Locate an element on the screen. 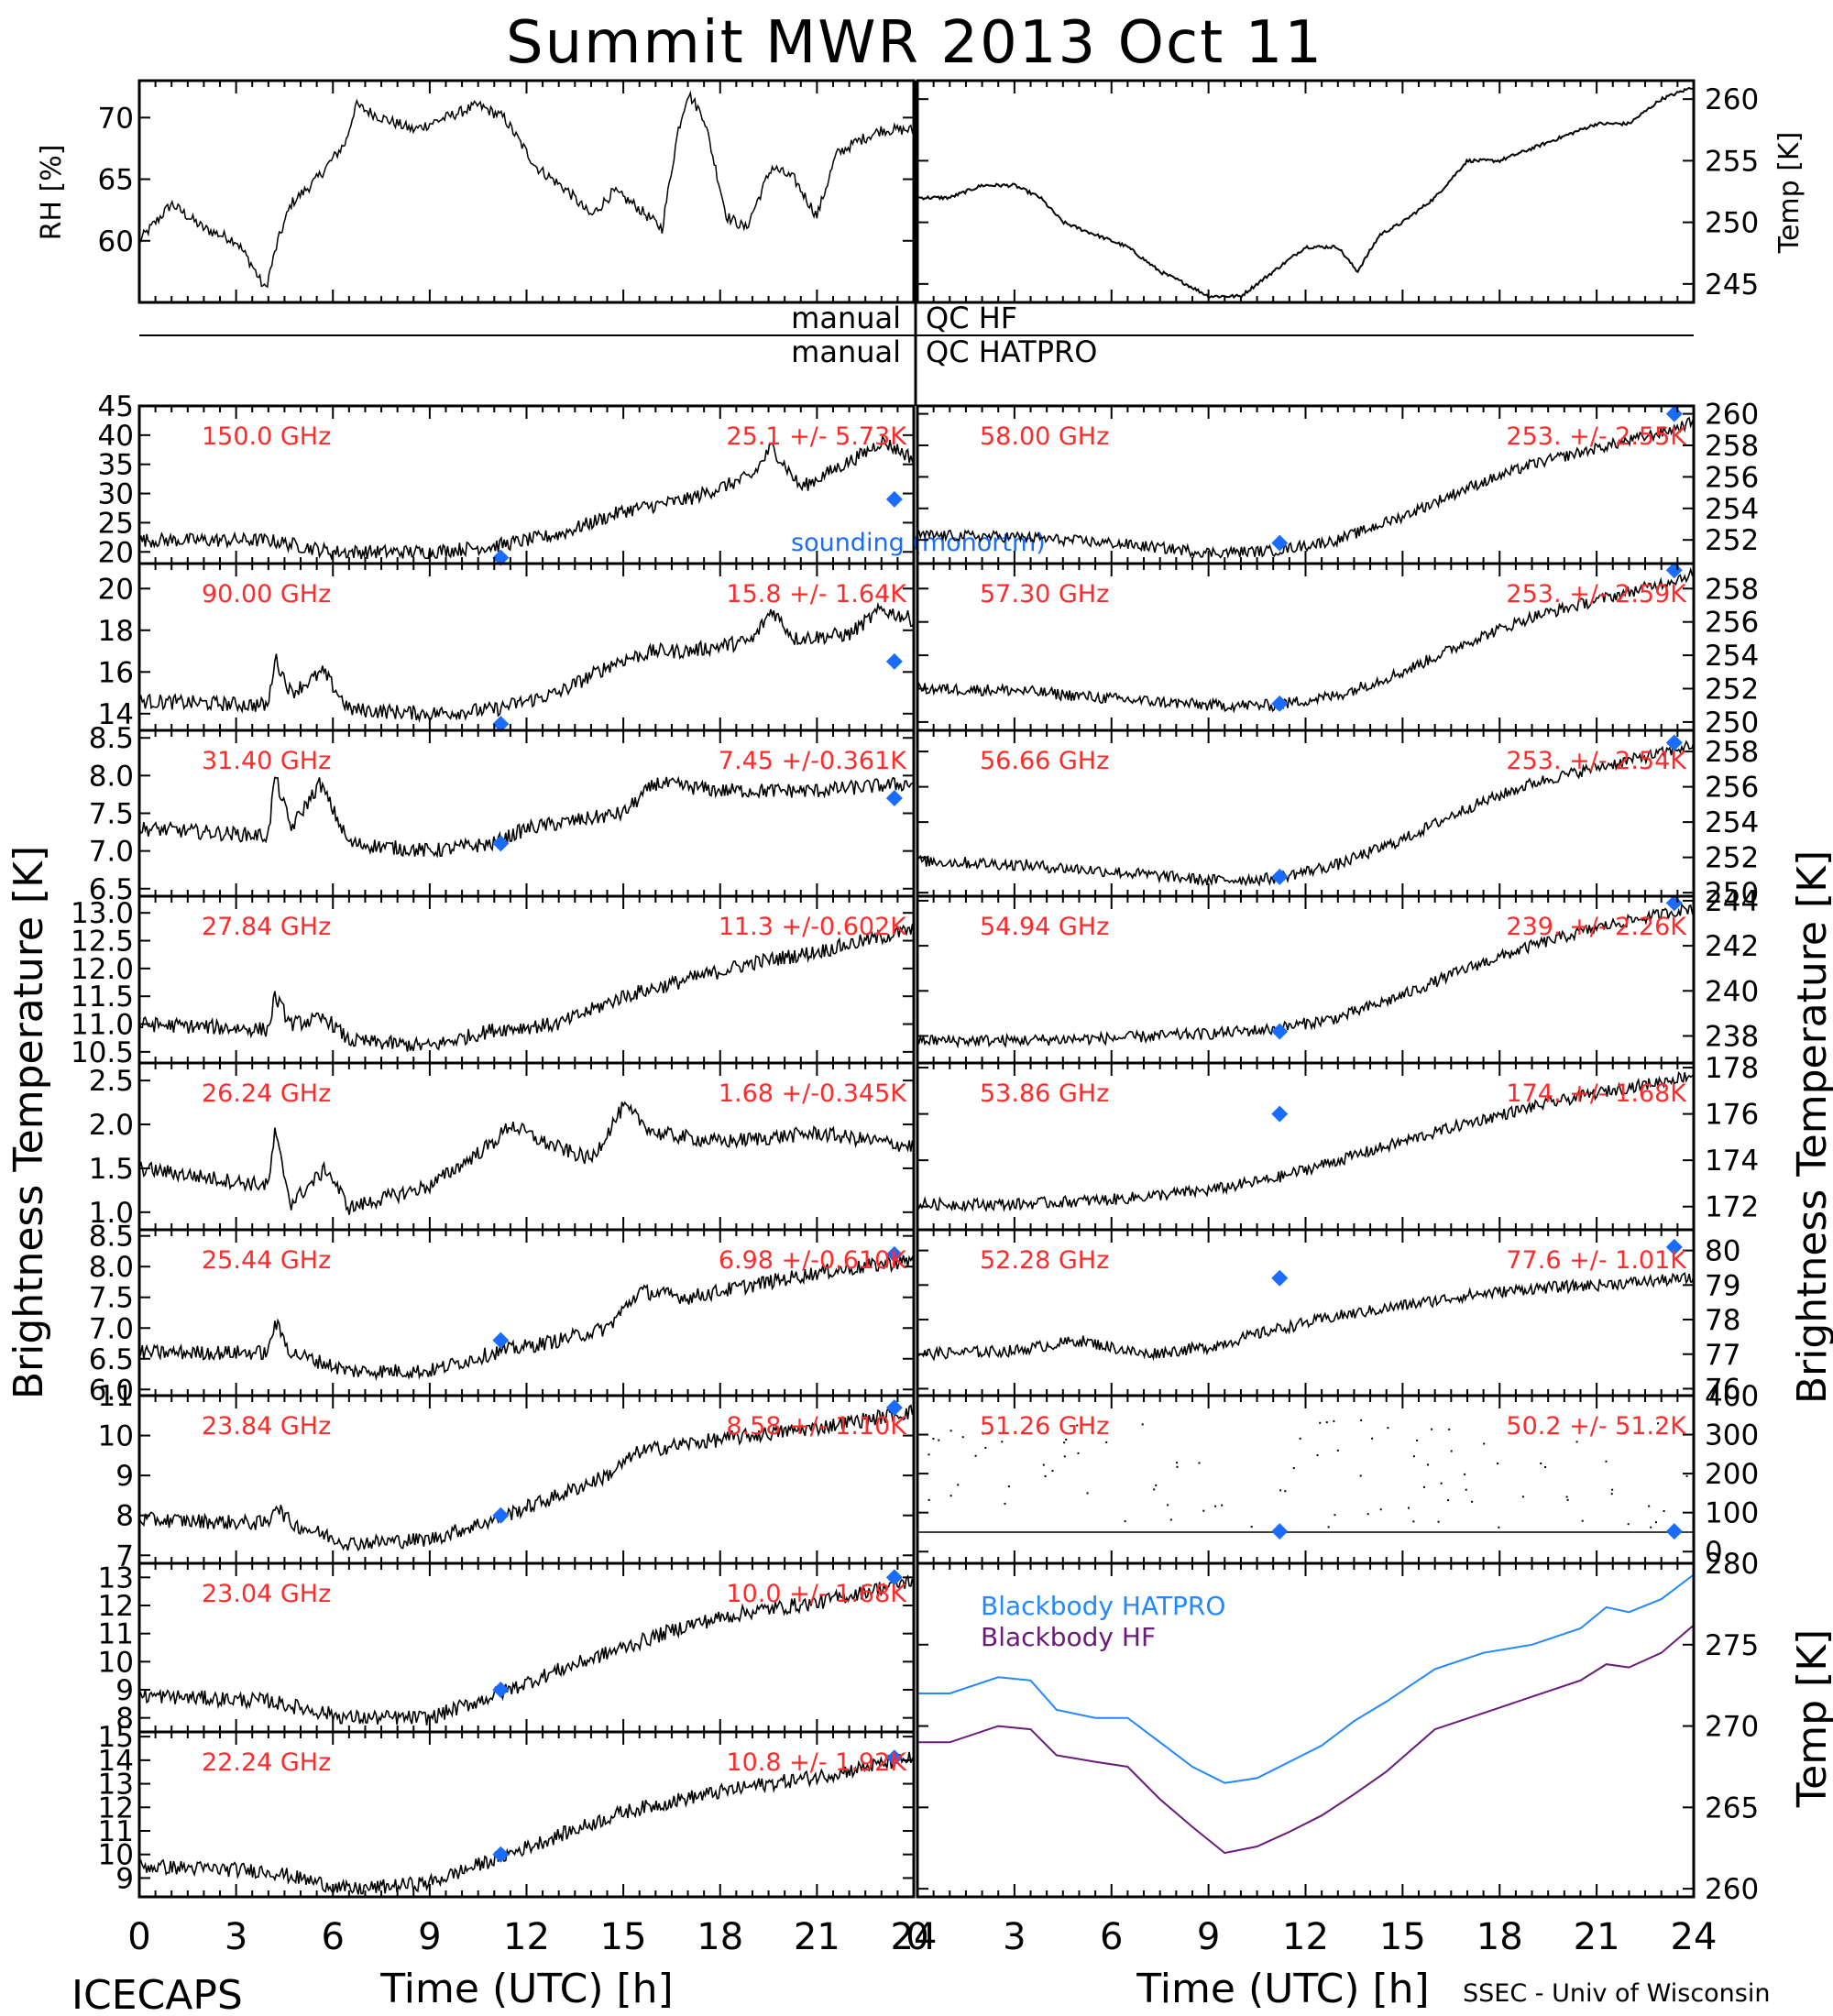  y-tick-label: 240 is located at coordinates (1732, 991).